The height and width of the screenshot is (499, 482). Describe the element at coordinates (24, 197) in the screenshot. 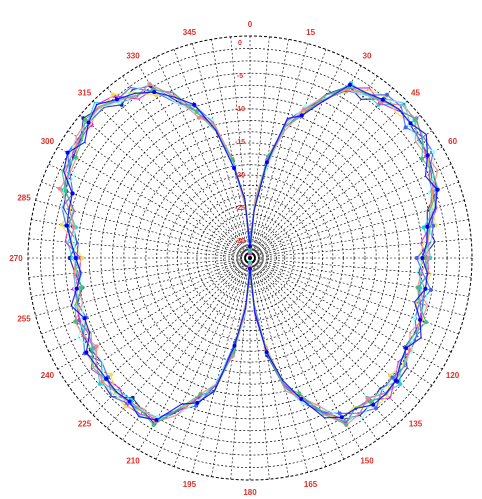

I see `angle-tick-label: 285` at that location.